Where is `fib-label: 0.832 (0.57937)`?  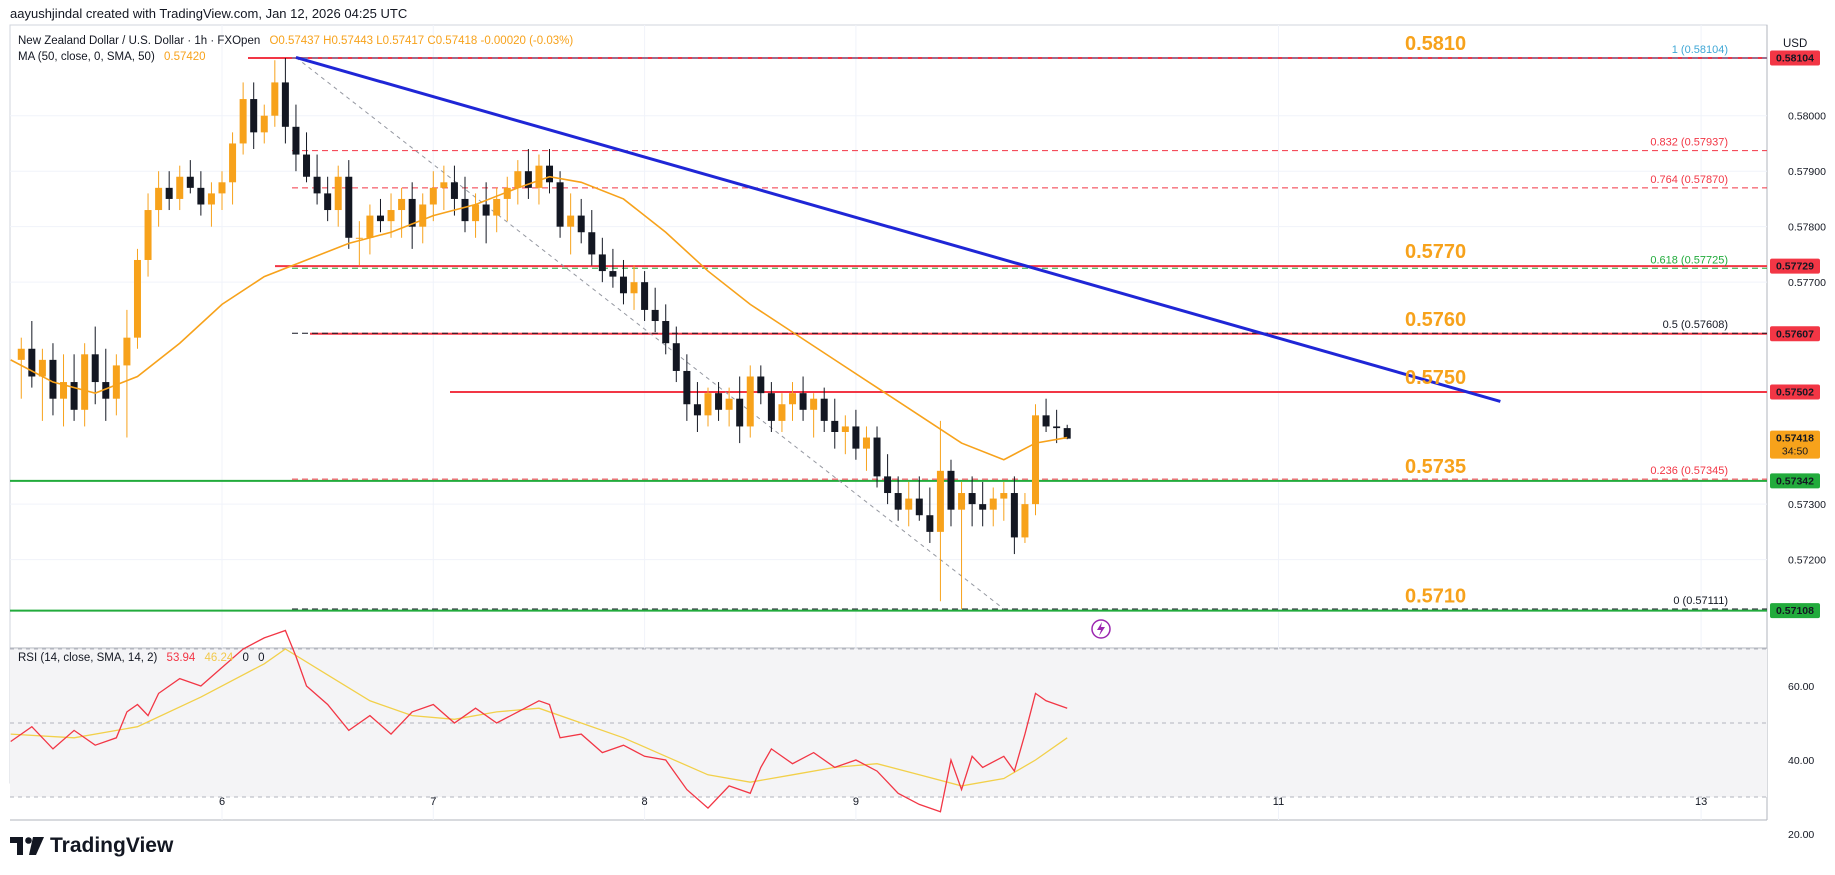
fib-label: 0.832 (0.57937) is located at coordinates (1689, 143).